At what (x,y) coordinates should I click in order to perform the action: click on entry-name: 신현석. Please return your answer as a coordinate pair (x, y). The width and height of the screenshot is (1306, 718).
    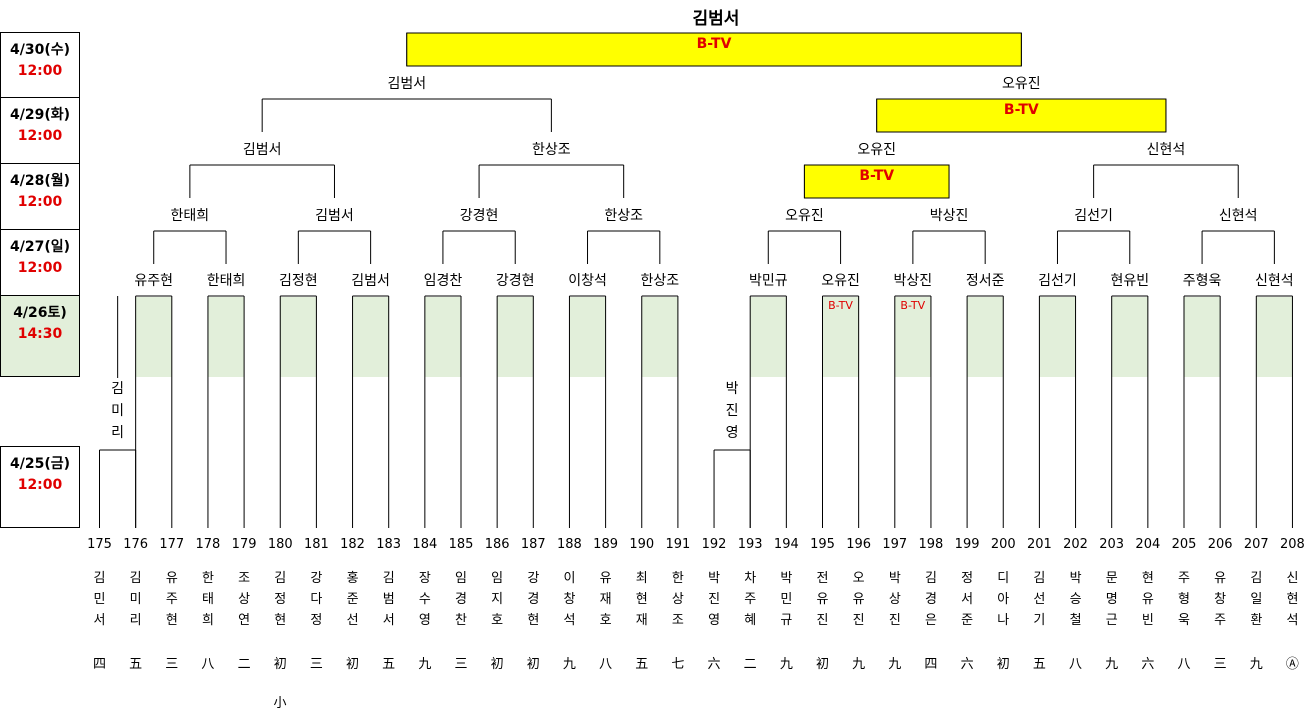
    Looking at the image, I should click on (1292, 599).